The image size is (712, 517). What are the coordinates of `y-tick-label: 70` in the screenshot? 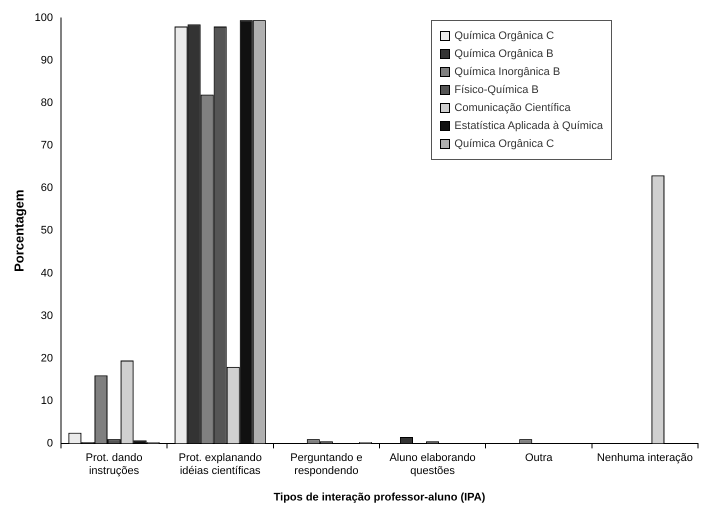 It's located at (46, 146).